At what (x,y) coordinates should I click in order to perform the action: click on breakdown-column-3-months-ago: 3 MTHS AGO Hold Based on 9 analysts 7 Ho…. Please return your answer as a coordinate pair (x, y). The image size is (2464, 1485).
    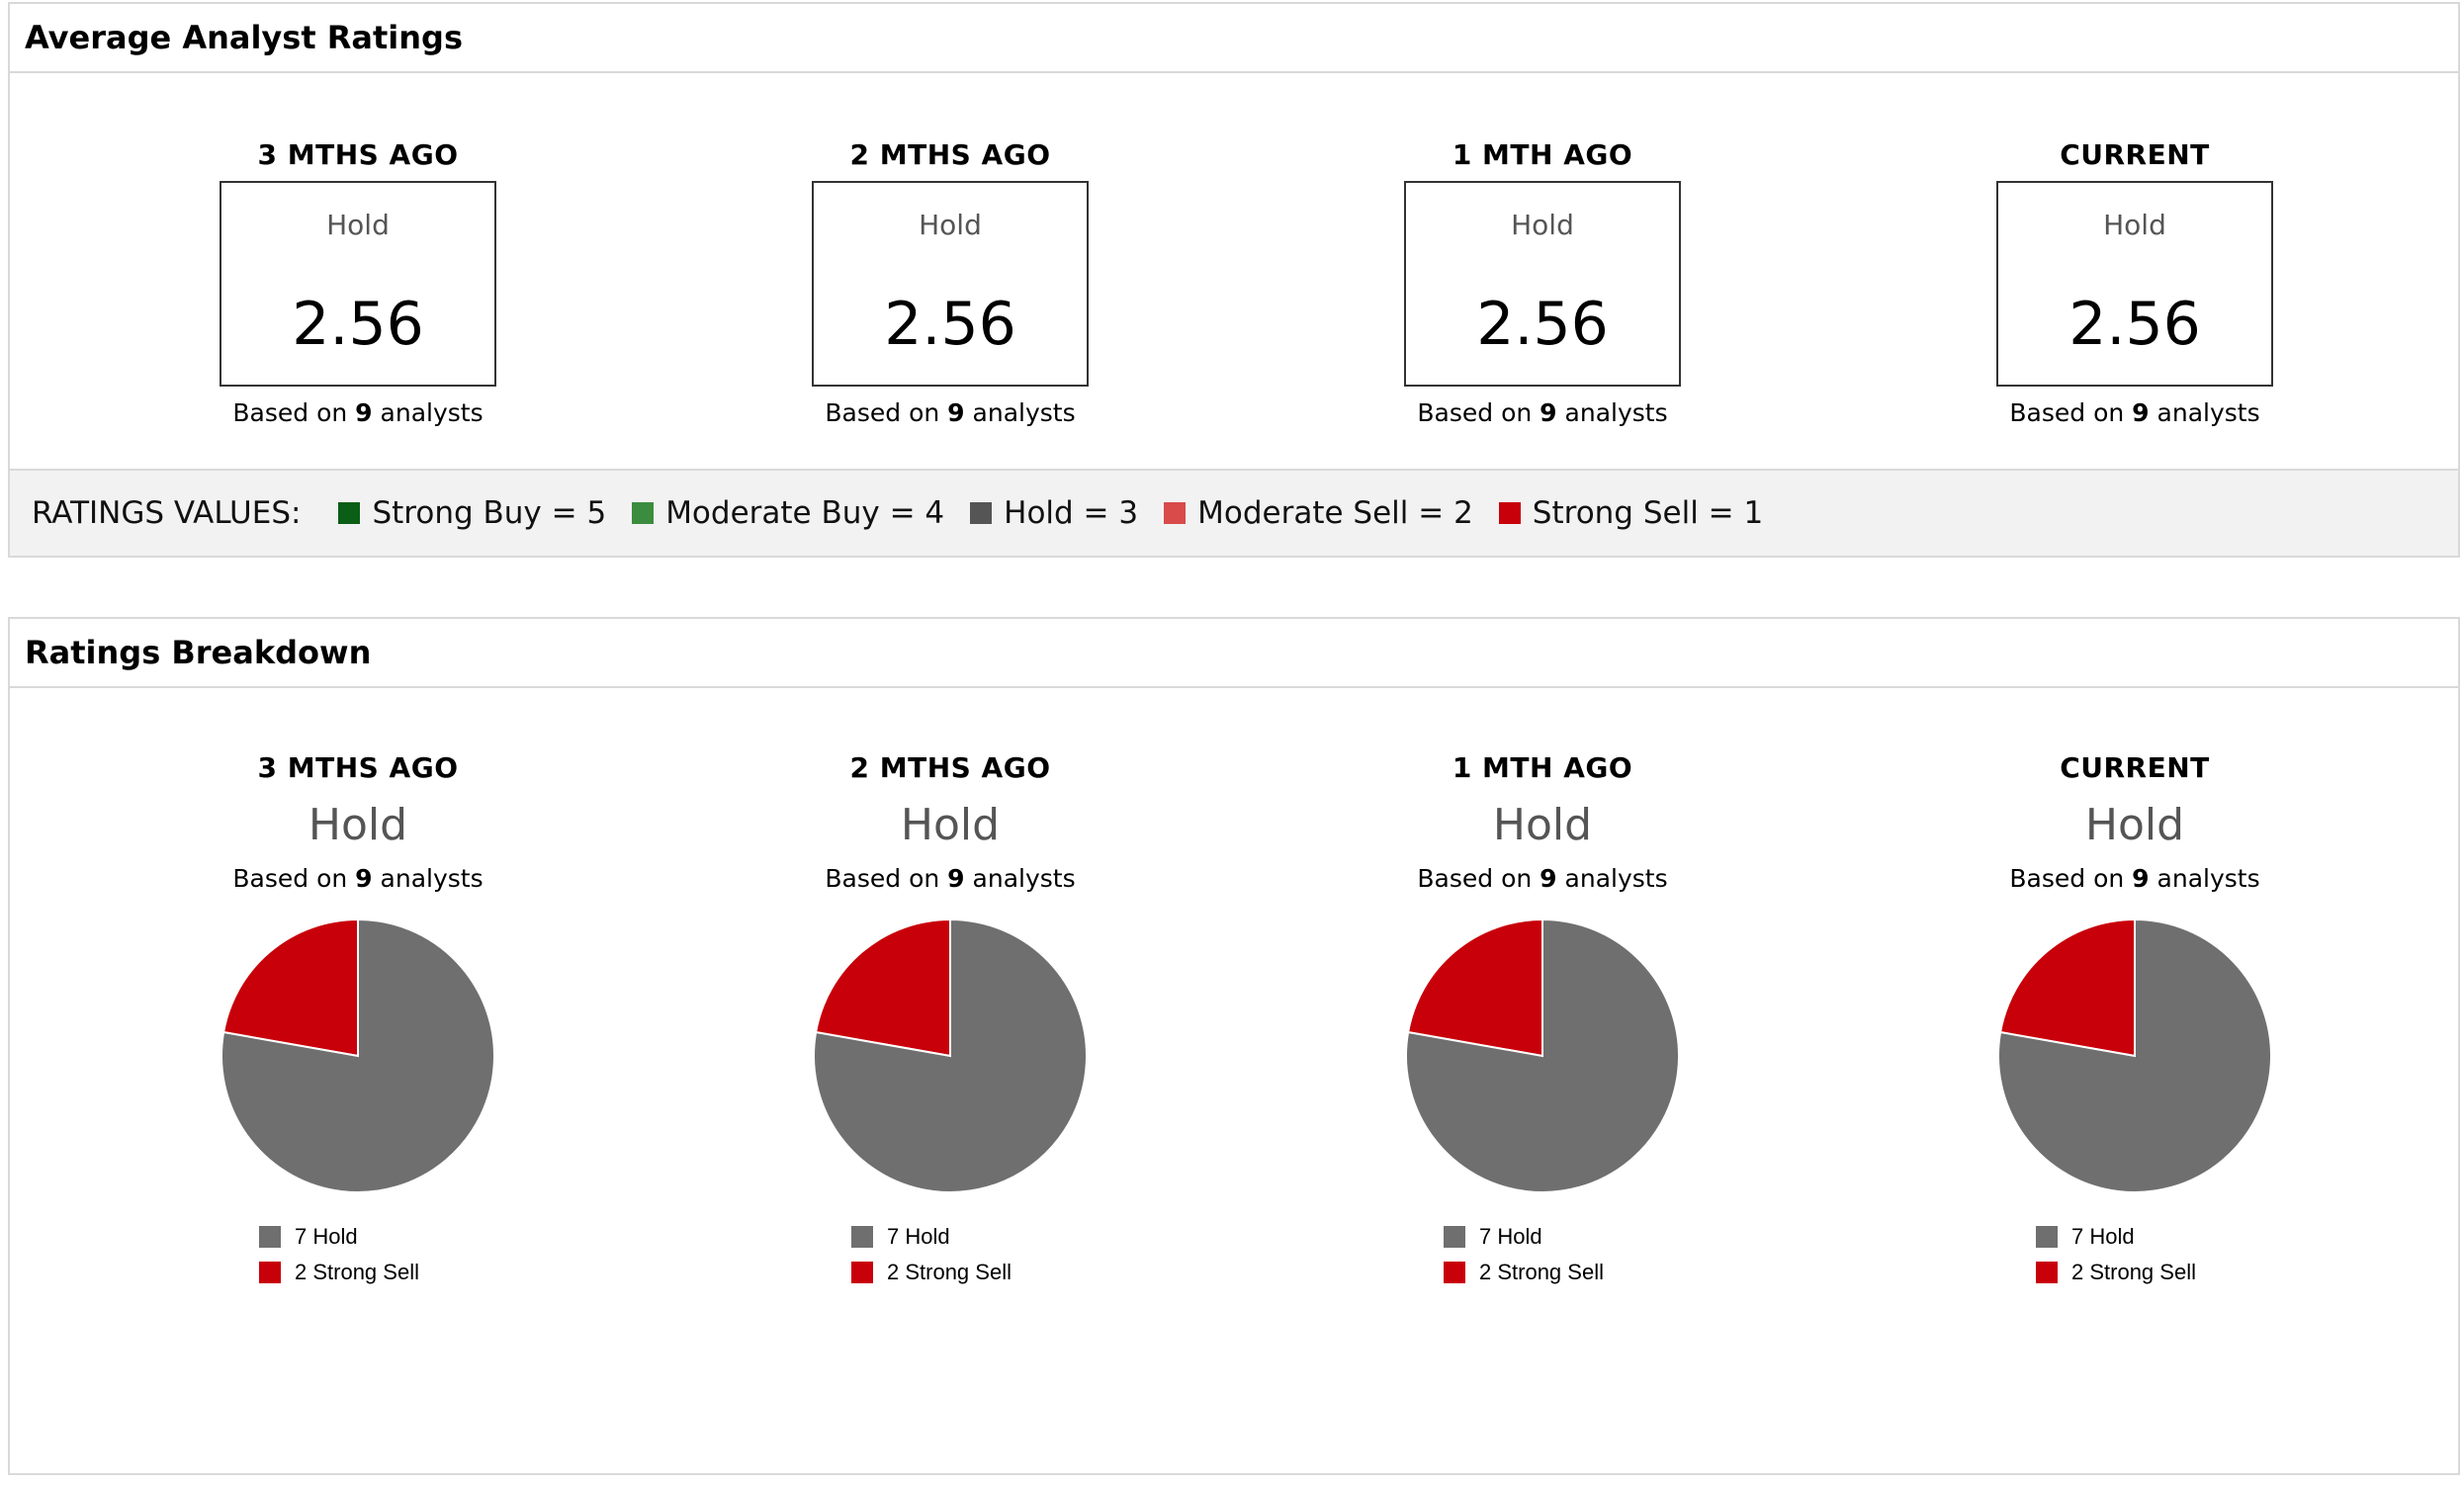
    Looking at the image, I should click on (358, 1020).